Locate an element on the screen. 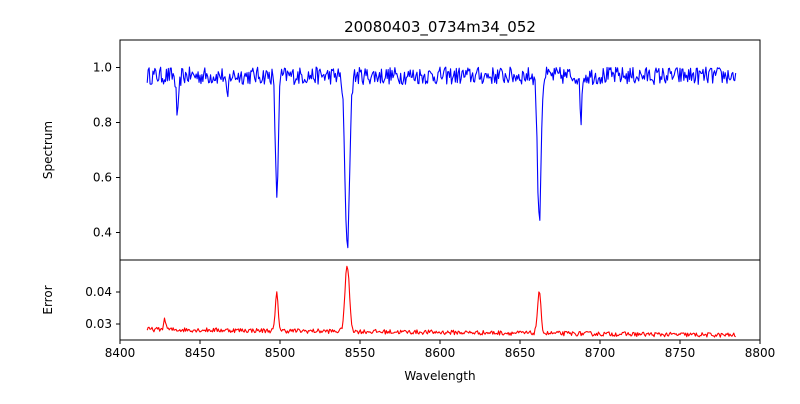 The width and height of the screenshot is (800, 404). spectrum-y-tick-label: 0.6 is located at coordinates (102, 178).